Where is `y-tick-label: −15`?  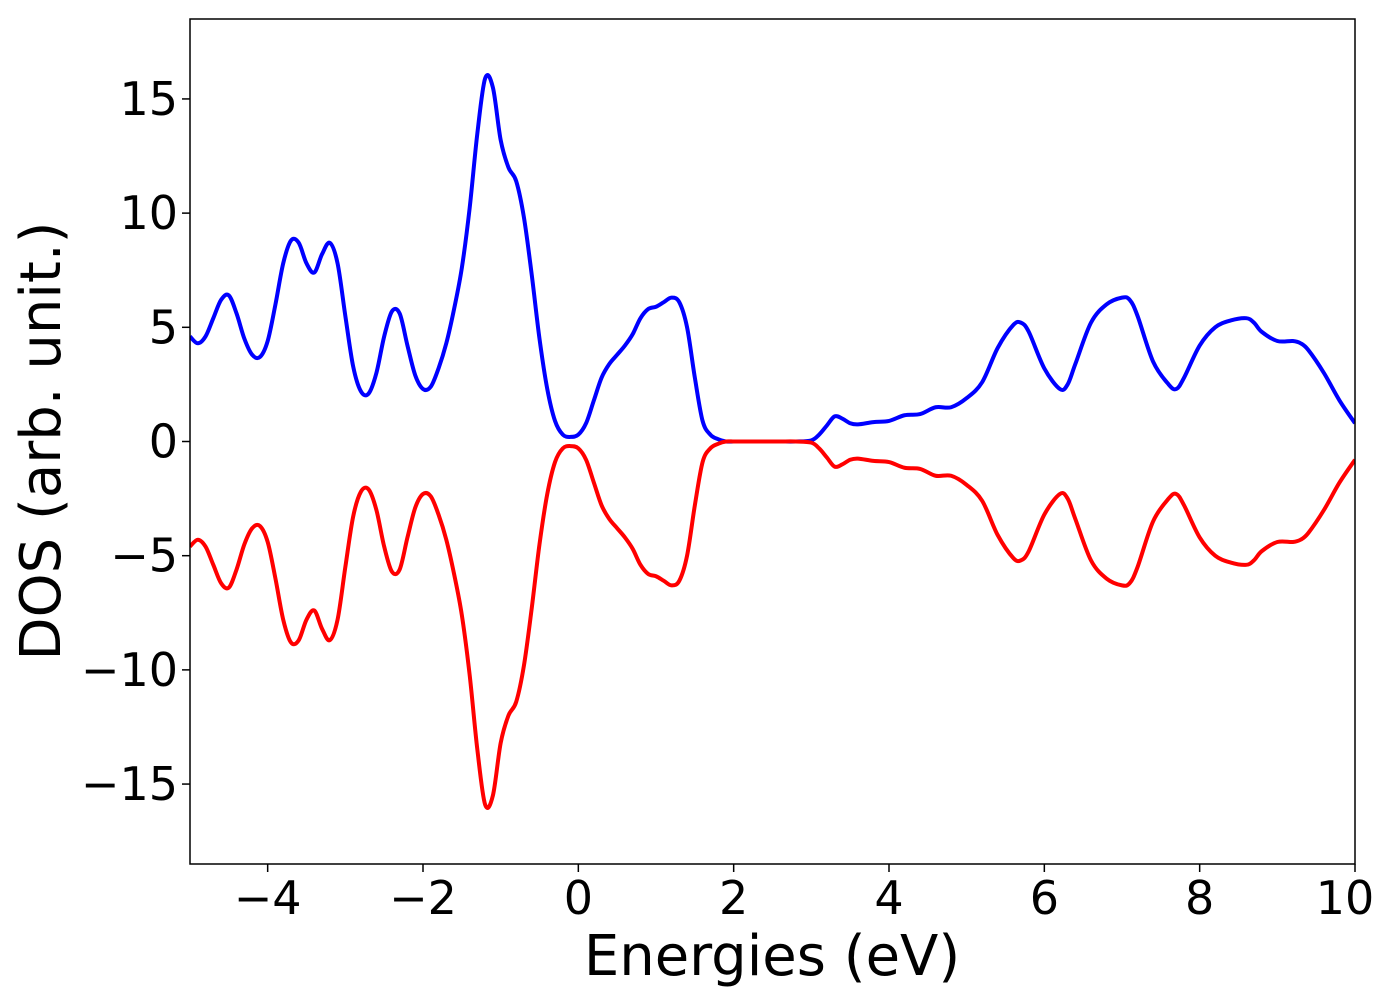
y-tick-label: −15 is located at coordinates (129, 784).